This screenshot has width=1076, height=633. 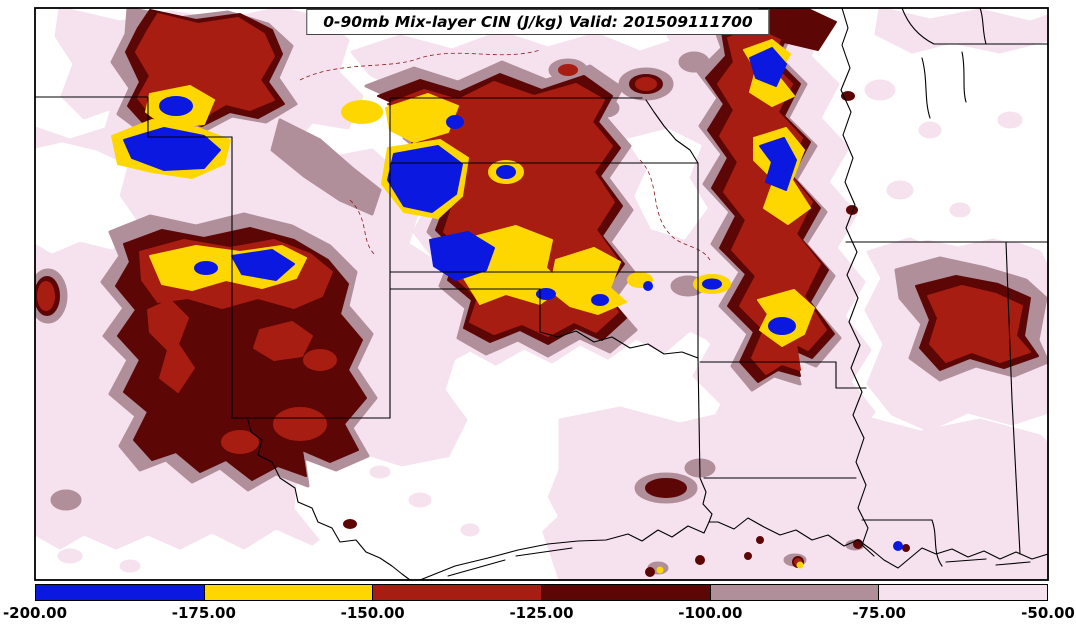 I want to click on rio-grande-river, so click(x=329, y=499).